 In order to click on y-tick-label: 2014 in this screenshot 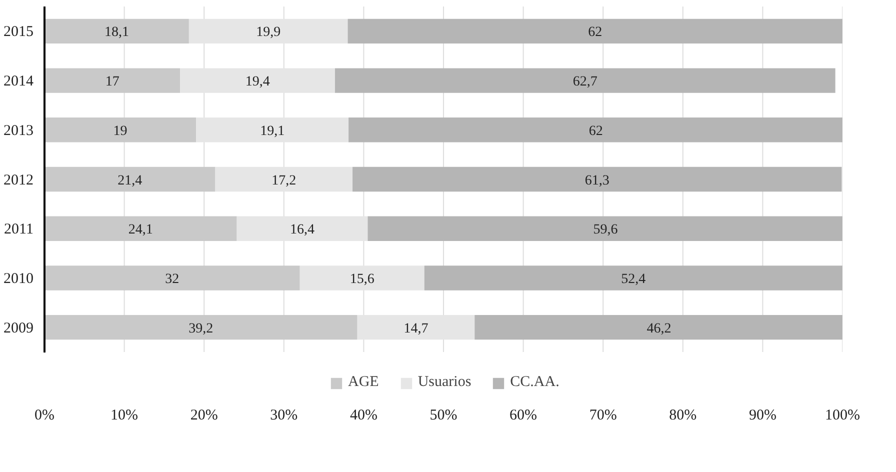, I will do `click(19, 82)`.